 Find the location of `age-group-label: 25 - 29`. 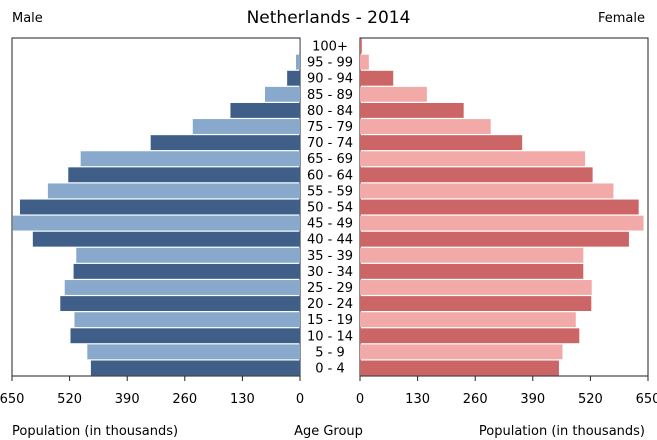

age-group-label: 25 - 29 is located at coordinates (330, 288).